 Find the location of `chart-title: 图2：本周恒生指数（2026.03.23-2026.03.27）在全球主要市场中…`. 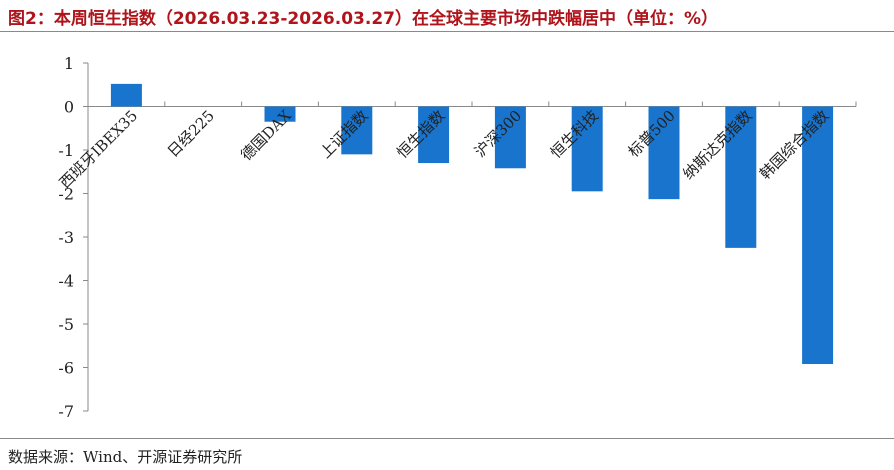

chart-title: 图2：本周恒生指数（2026.03.23-2026.03.27）在全球主要市场中… is located at coordinates (363, 19).